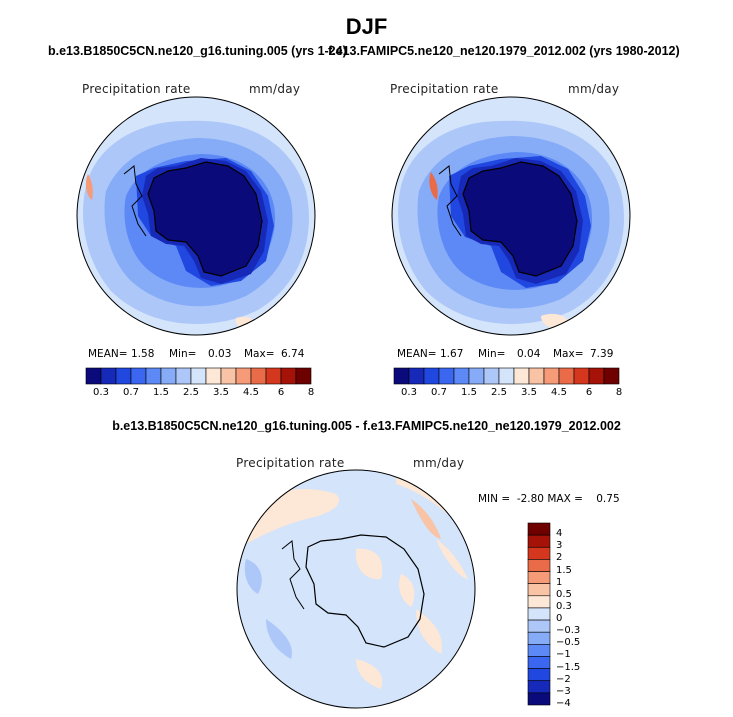 The image size is (733, 717). What do you see at coordinates (559, 546) in the screenshot?
I see `diff-colorbar-tick-label: 3` at bounding box center [559, 546].